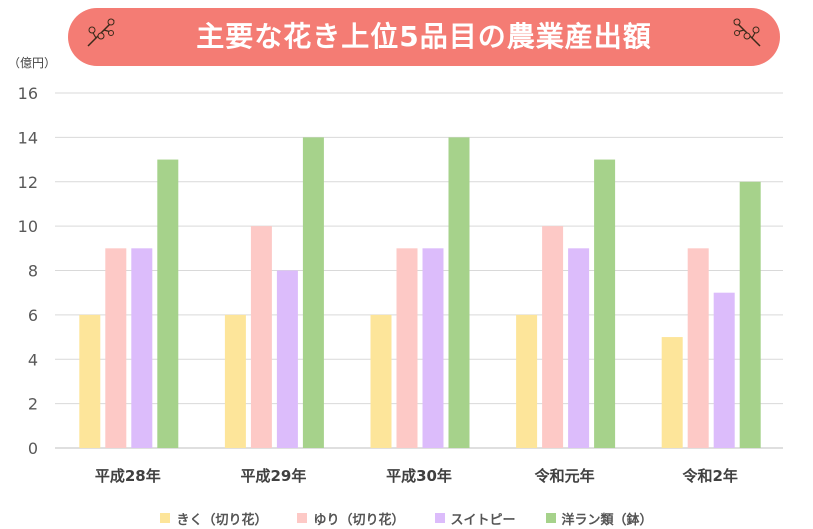 The width and height of the screenshot is (813, 529). Describe the element at coordinates (28, 93) in the screenshot. I see `y-tick-label: 16` at that location.